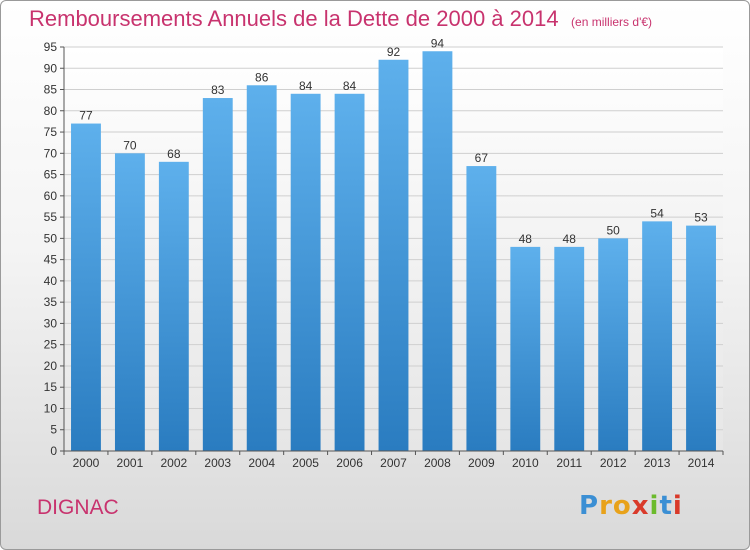  I want to click on y-tick-label: 75, so click(51, 132).